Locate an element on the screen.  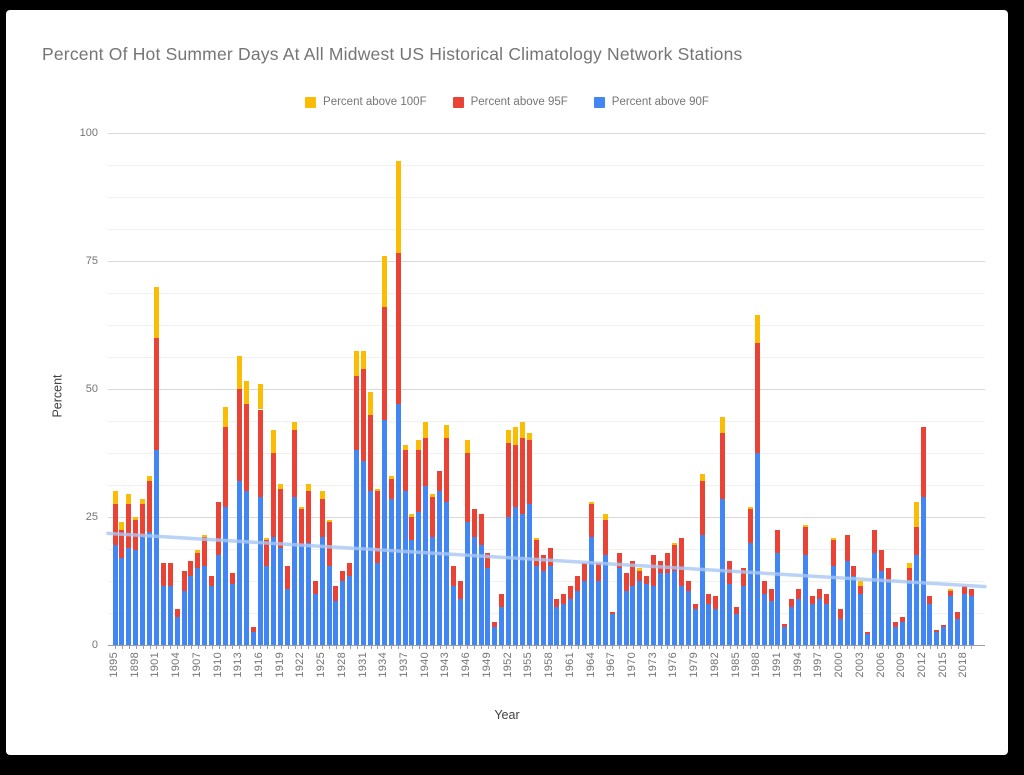
bar-1991 is located at coordinates (778, 587).